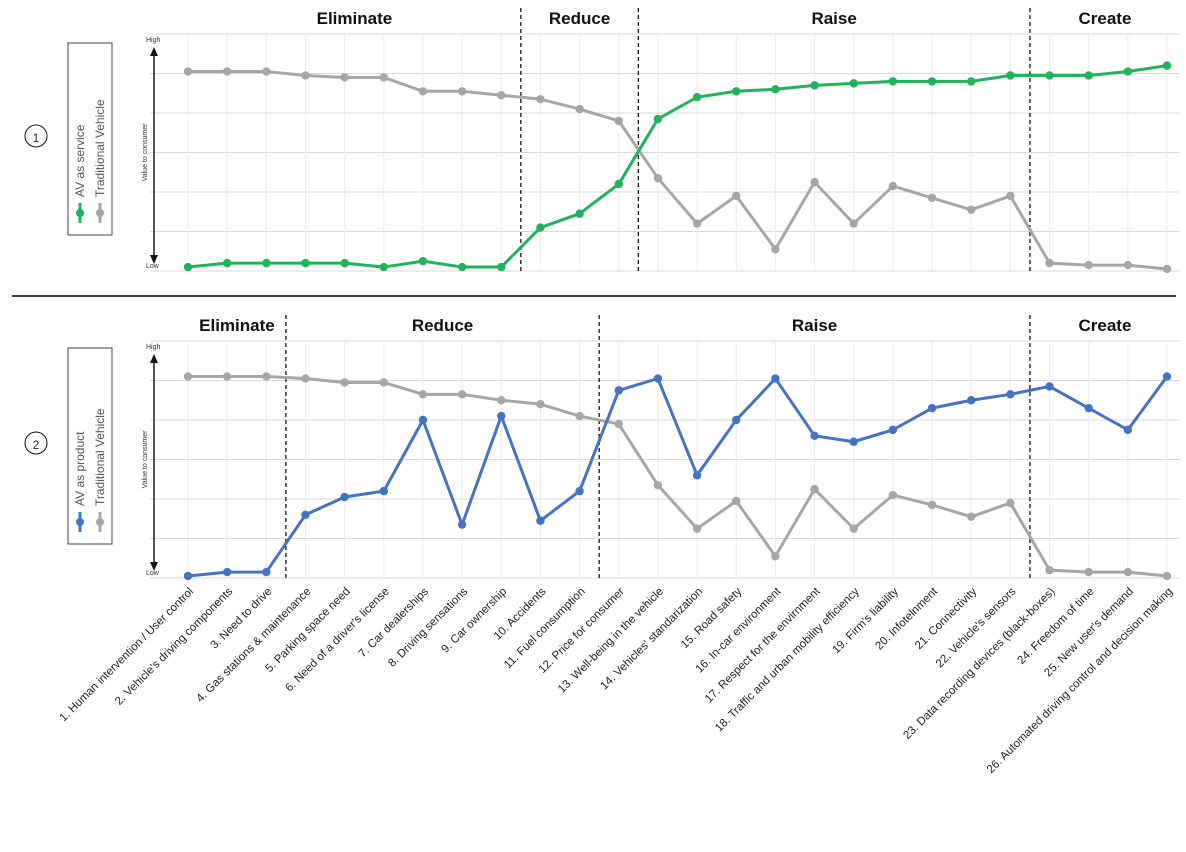 This screenshot has width=1186, height=852. I want to click on panel-number-badge: 1, so click(36, 136).